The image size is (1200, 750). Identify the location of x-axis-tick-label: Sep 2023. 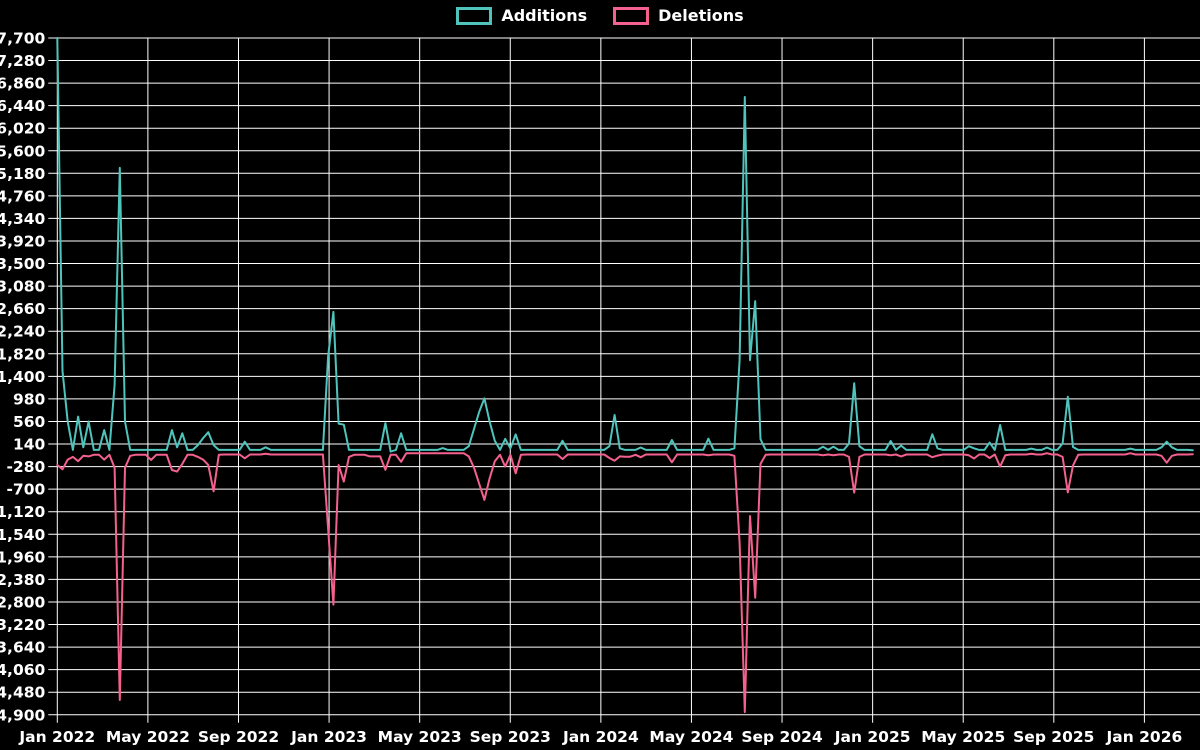
(510, 737).